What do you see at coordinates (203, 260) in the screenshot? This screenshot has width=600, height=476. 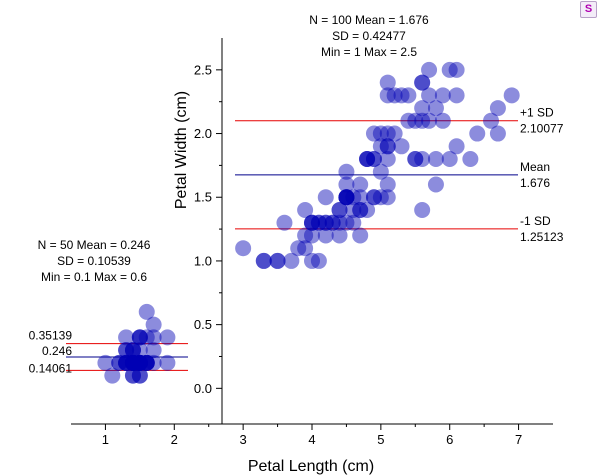 I see `y-tick-label: 1.0` at bounding box center [203, 260].